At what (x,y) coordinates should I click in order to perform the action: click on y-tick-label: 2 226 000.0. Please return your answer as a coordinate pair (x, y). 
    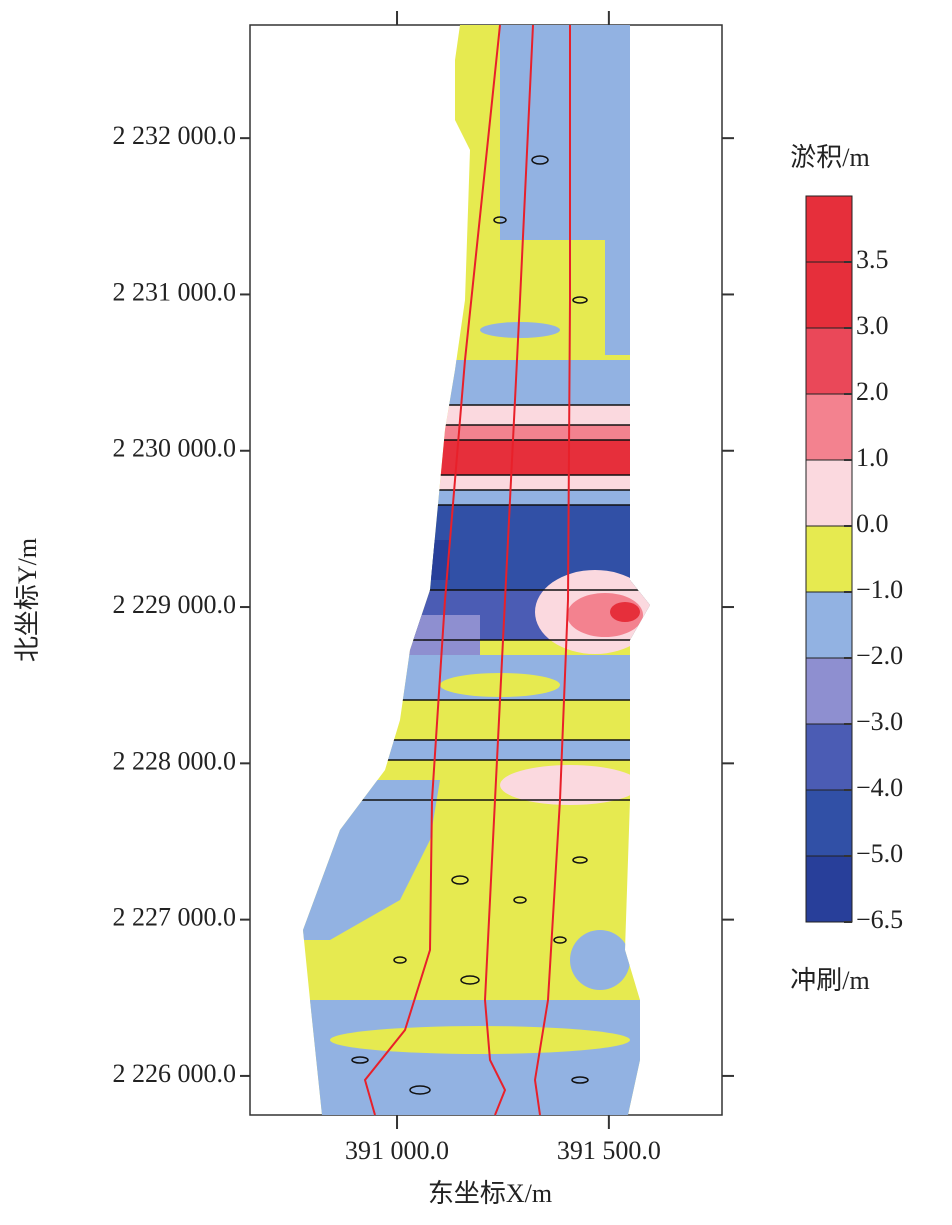
    Looking at the image, I should click on (175, 1073).